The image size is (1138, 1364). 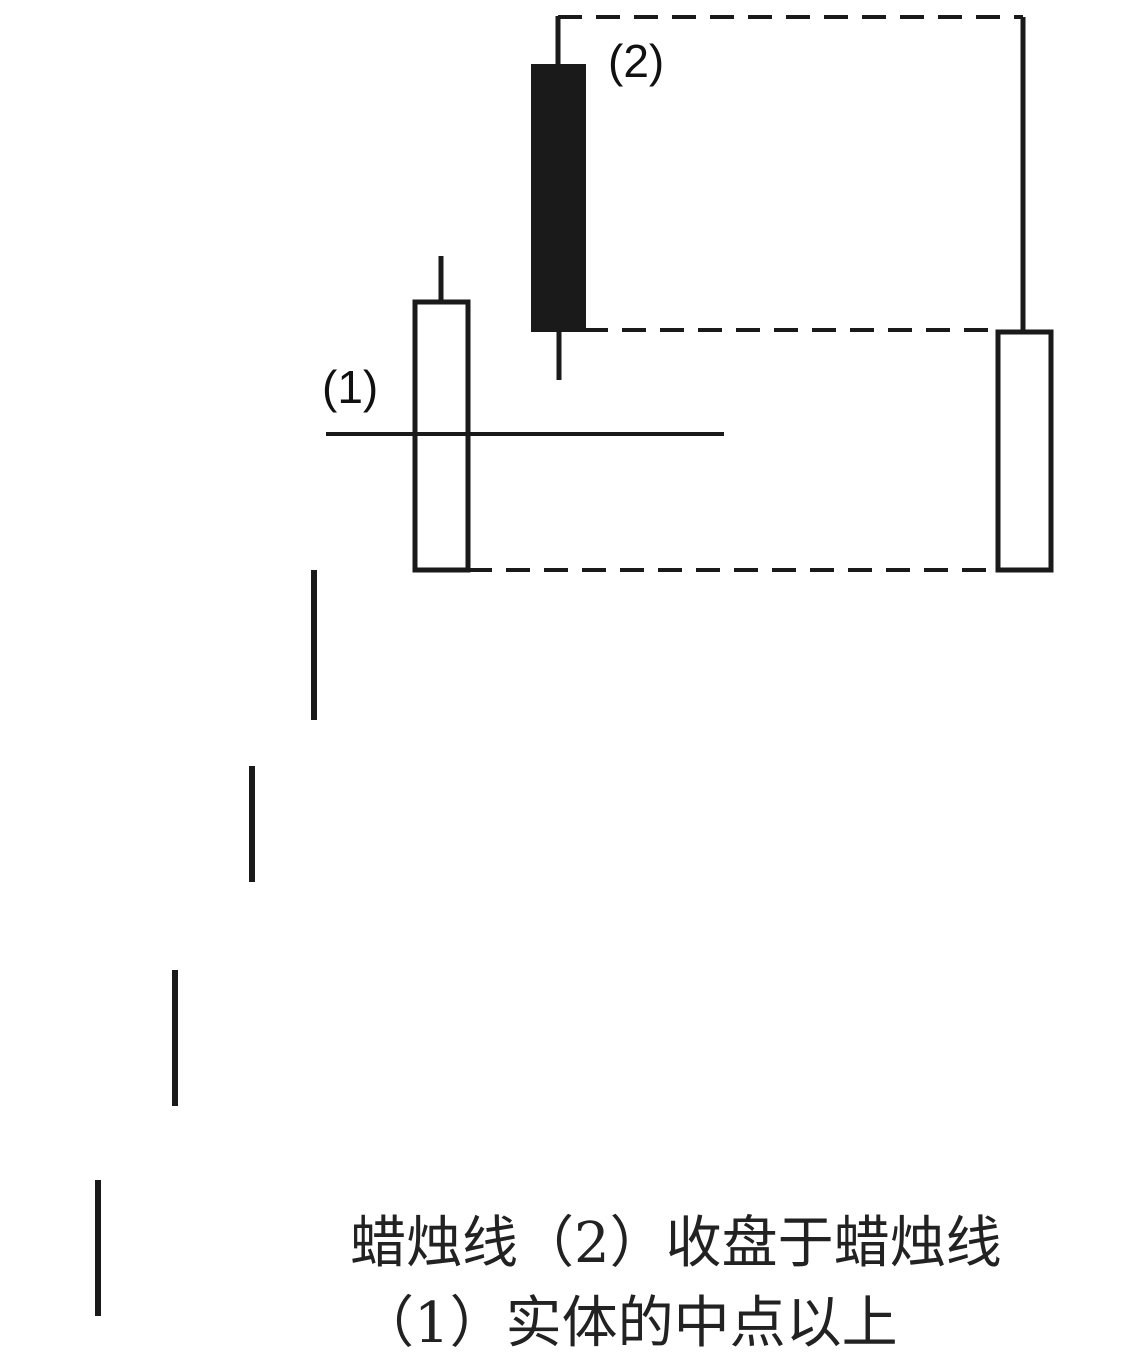 I want to click on caption-line-1: 蜡烛线（2）收盘于蜡烛线, so click(x=676, y=1243).